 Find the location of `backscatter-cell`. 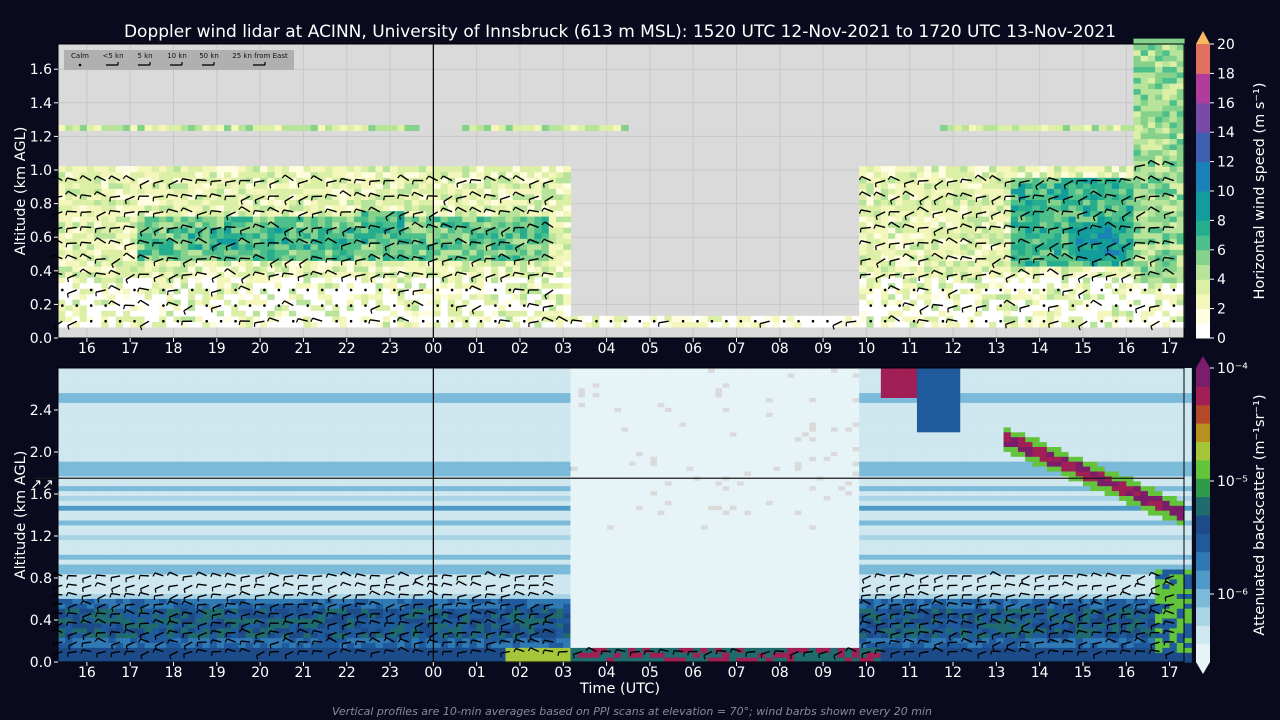

backscatter-cell is located at coordinates (62, 557).